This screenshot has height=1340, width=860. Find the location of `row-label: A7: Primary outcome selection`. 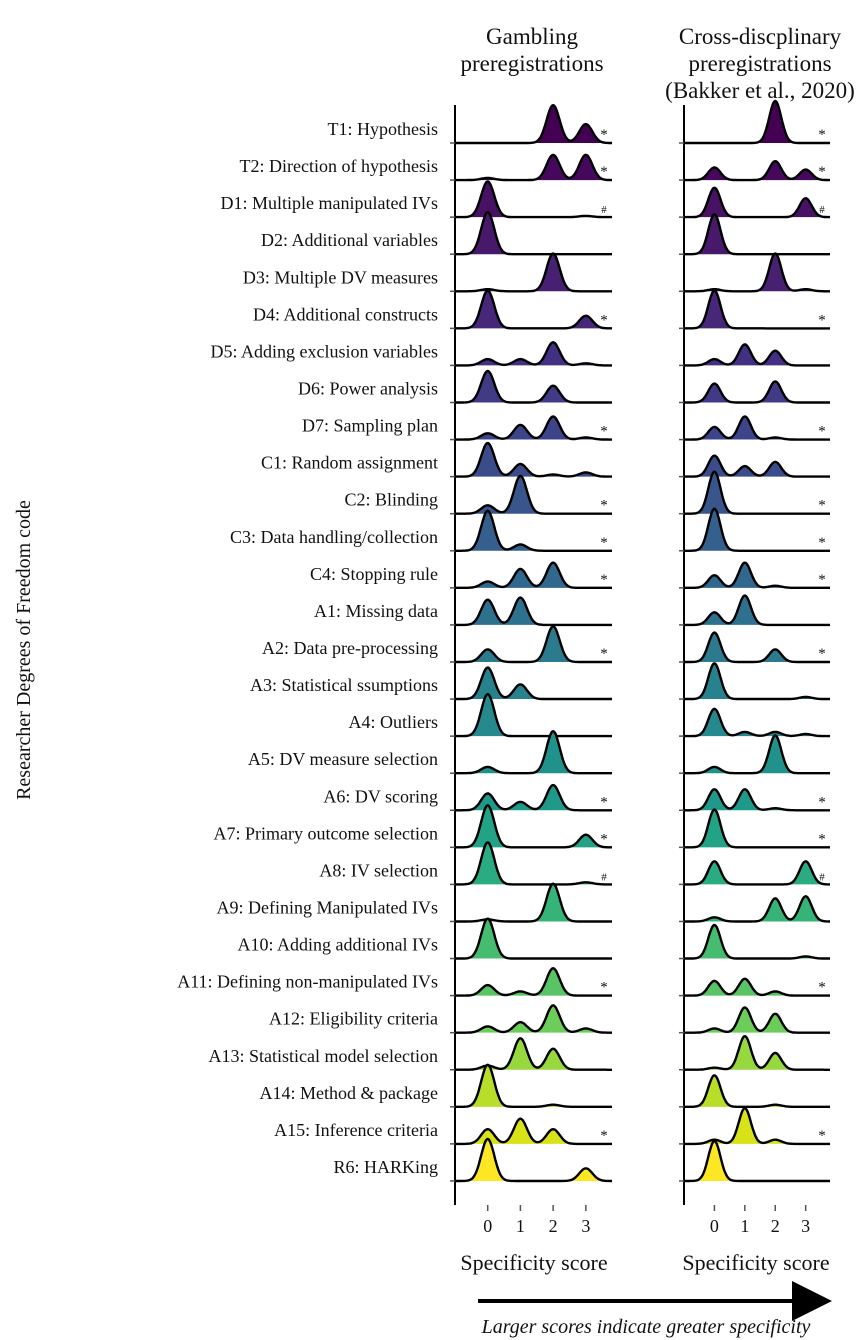

row-label: A7: Primary outcome selection is located at coordinates (326, 833).